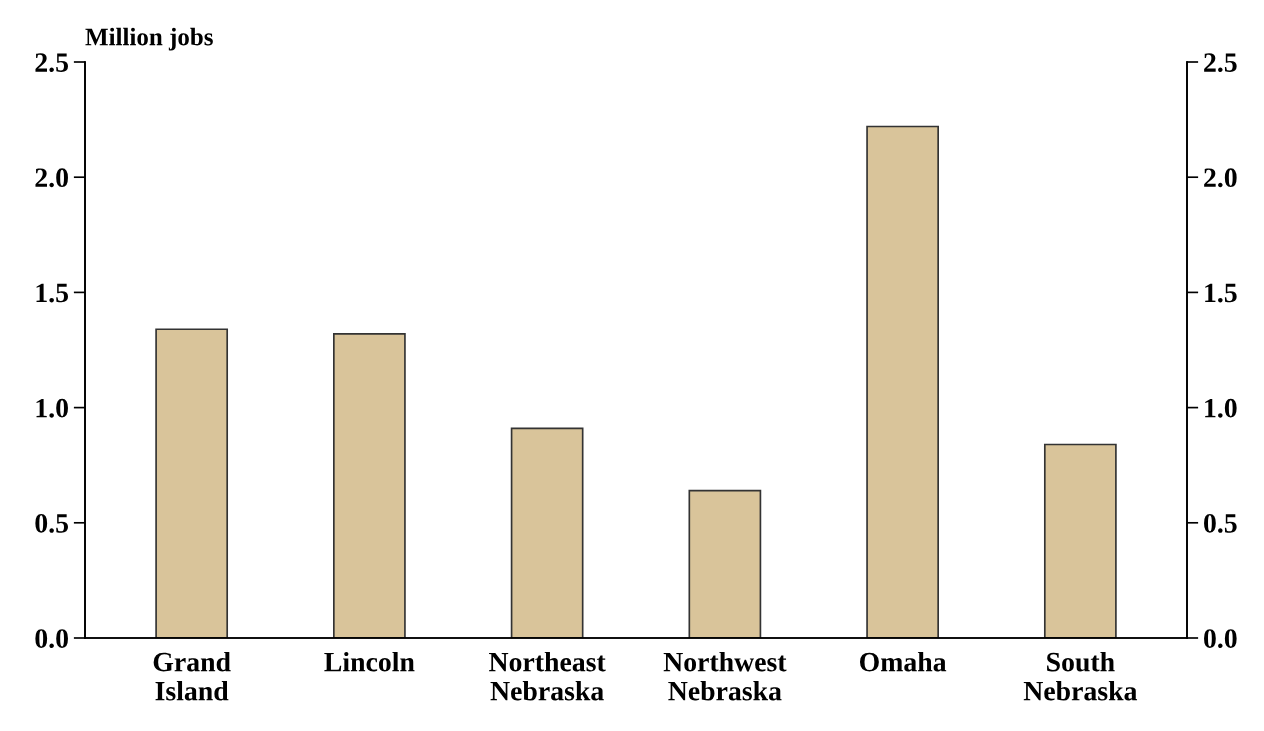 This screenshot has width=1264, height=731. I want to click on y2-tick-label: 0.5, so click(1220, 523).